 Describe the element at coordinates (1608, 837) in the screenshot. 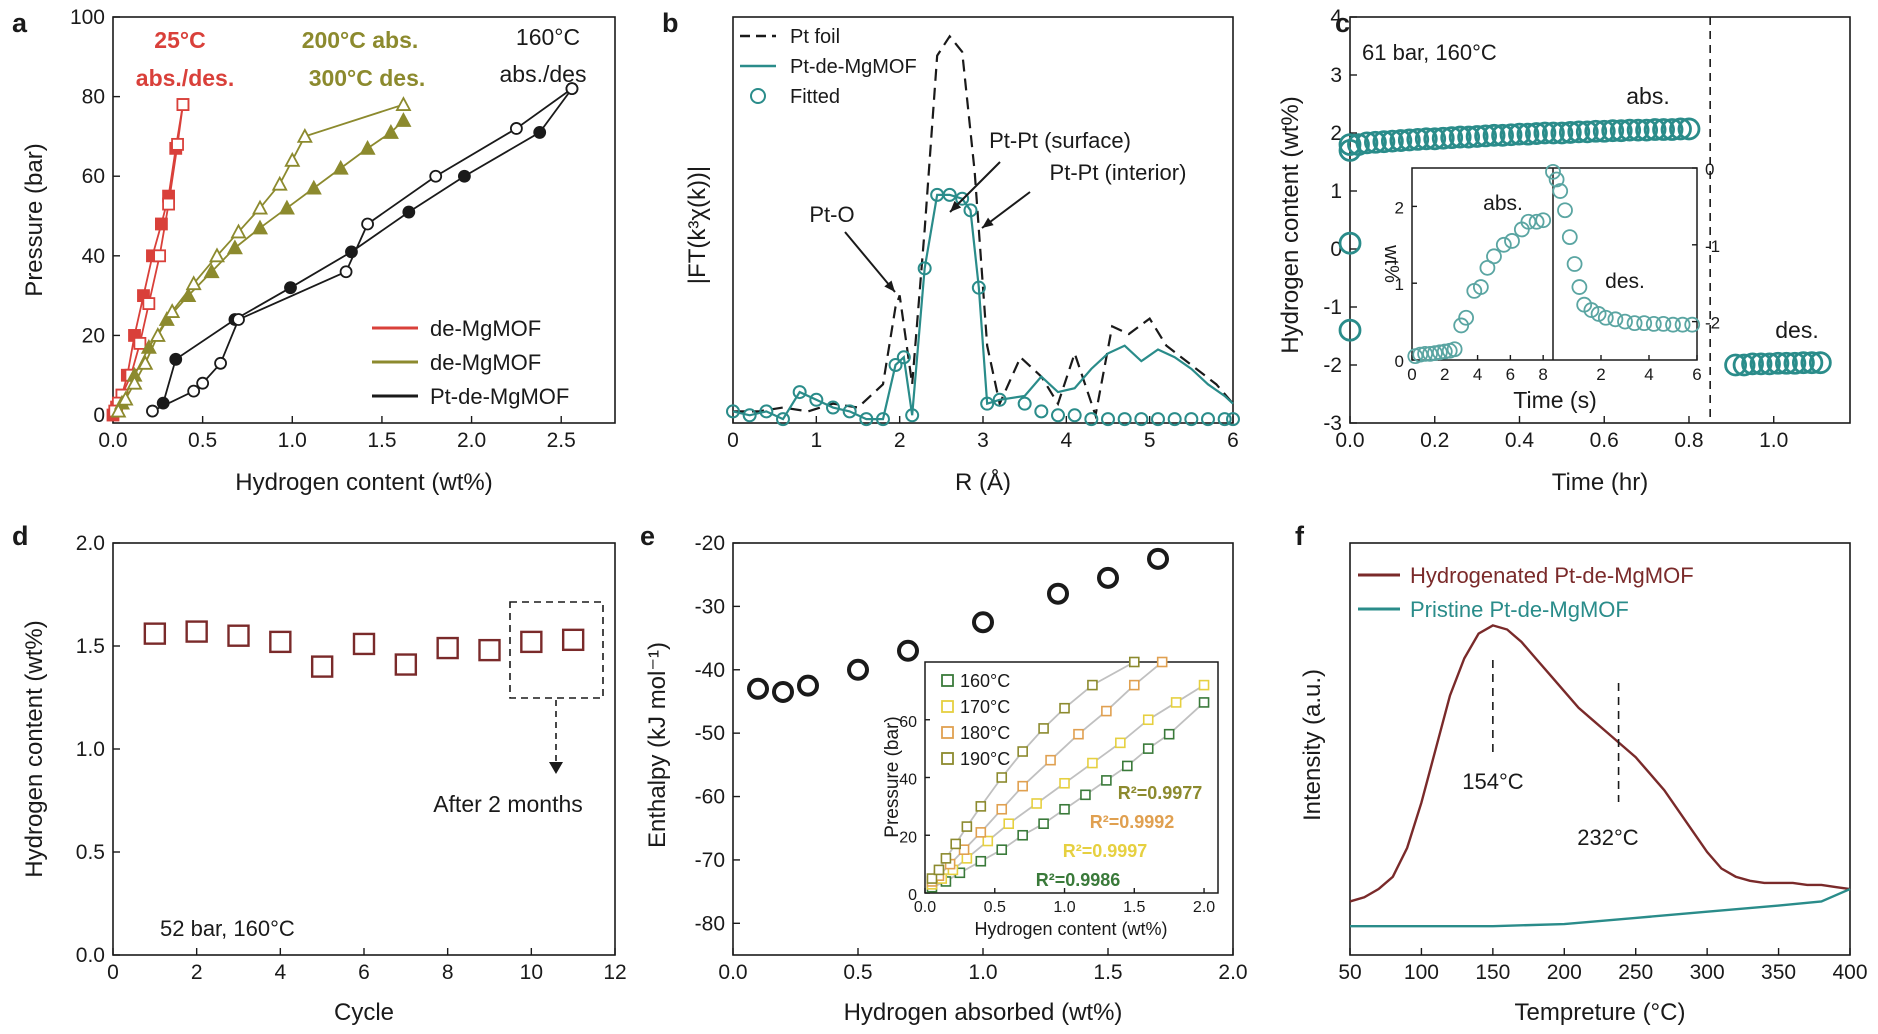

I see `annotation: 232°C` at that location.